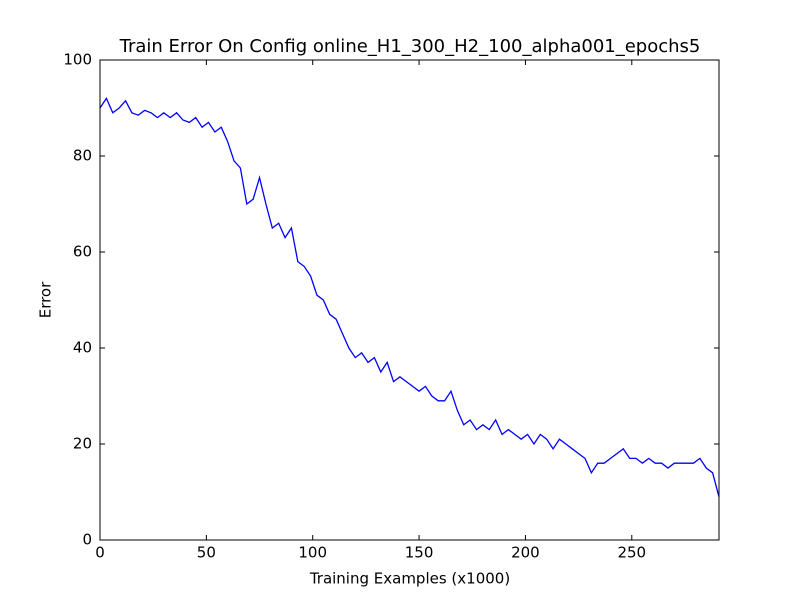 This screenshot has width=800, height=600. Describe the element at coordinates (82, 252) in the screenshot. I see `y-tick-label: 60` at that location.